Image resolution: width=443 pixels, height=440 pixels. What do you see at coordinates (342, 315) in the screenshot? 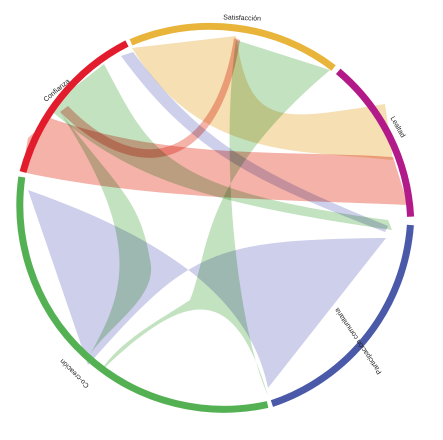
I see `arc-participacion` at bounding box center [342, 315].